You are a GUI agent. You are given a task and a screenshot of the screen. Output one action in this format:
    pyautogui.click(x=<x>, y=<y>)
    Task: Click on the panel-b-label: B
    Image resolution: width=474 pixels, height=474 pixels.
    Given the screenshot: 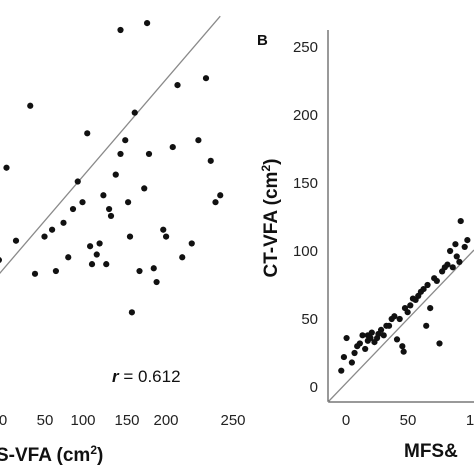 What is the action you would take?
    pyautogui.click(x=262, y=40)
    